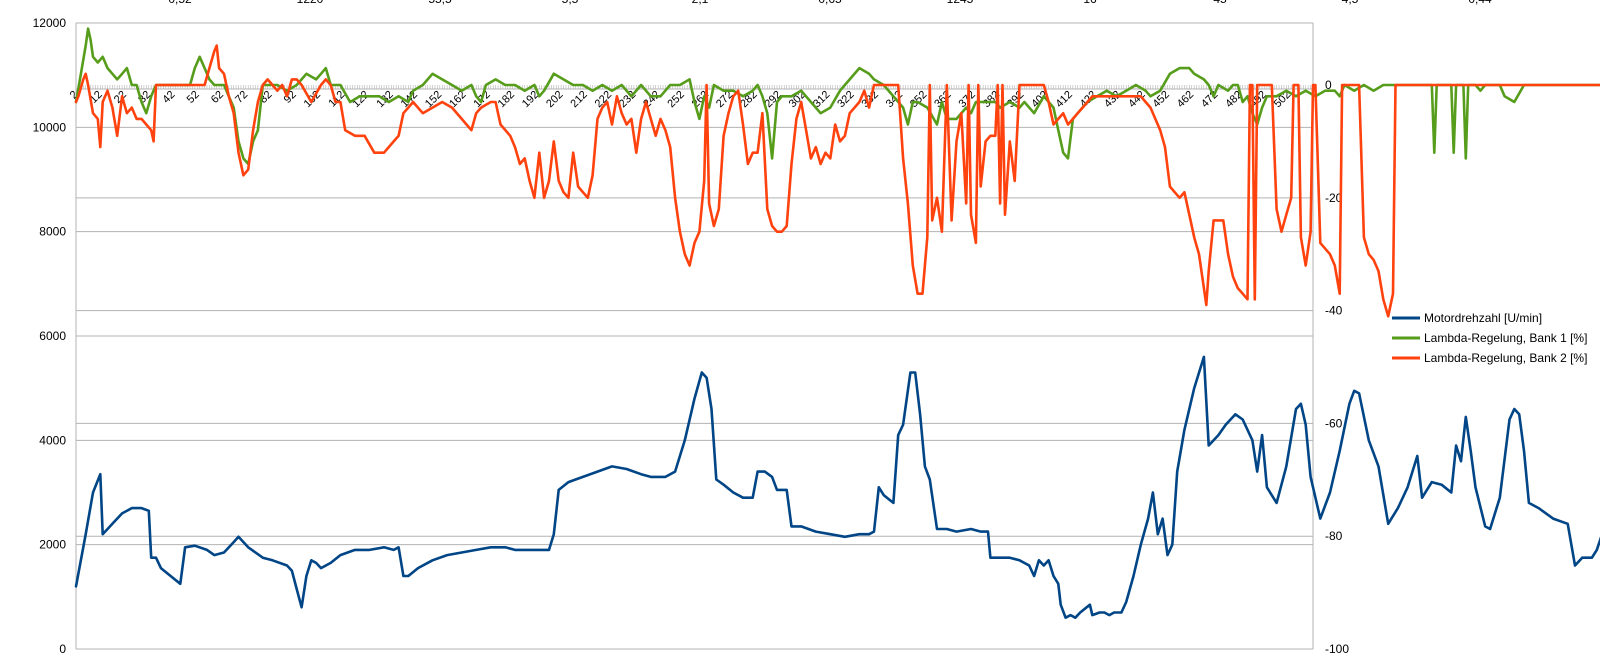  I want to click on x-tick-label: 252, so click(675, 99).